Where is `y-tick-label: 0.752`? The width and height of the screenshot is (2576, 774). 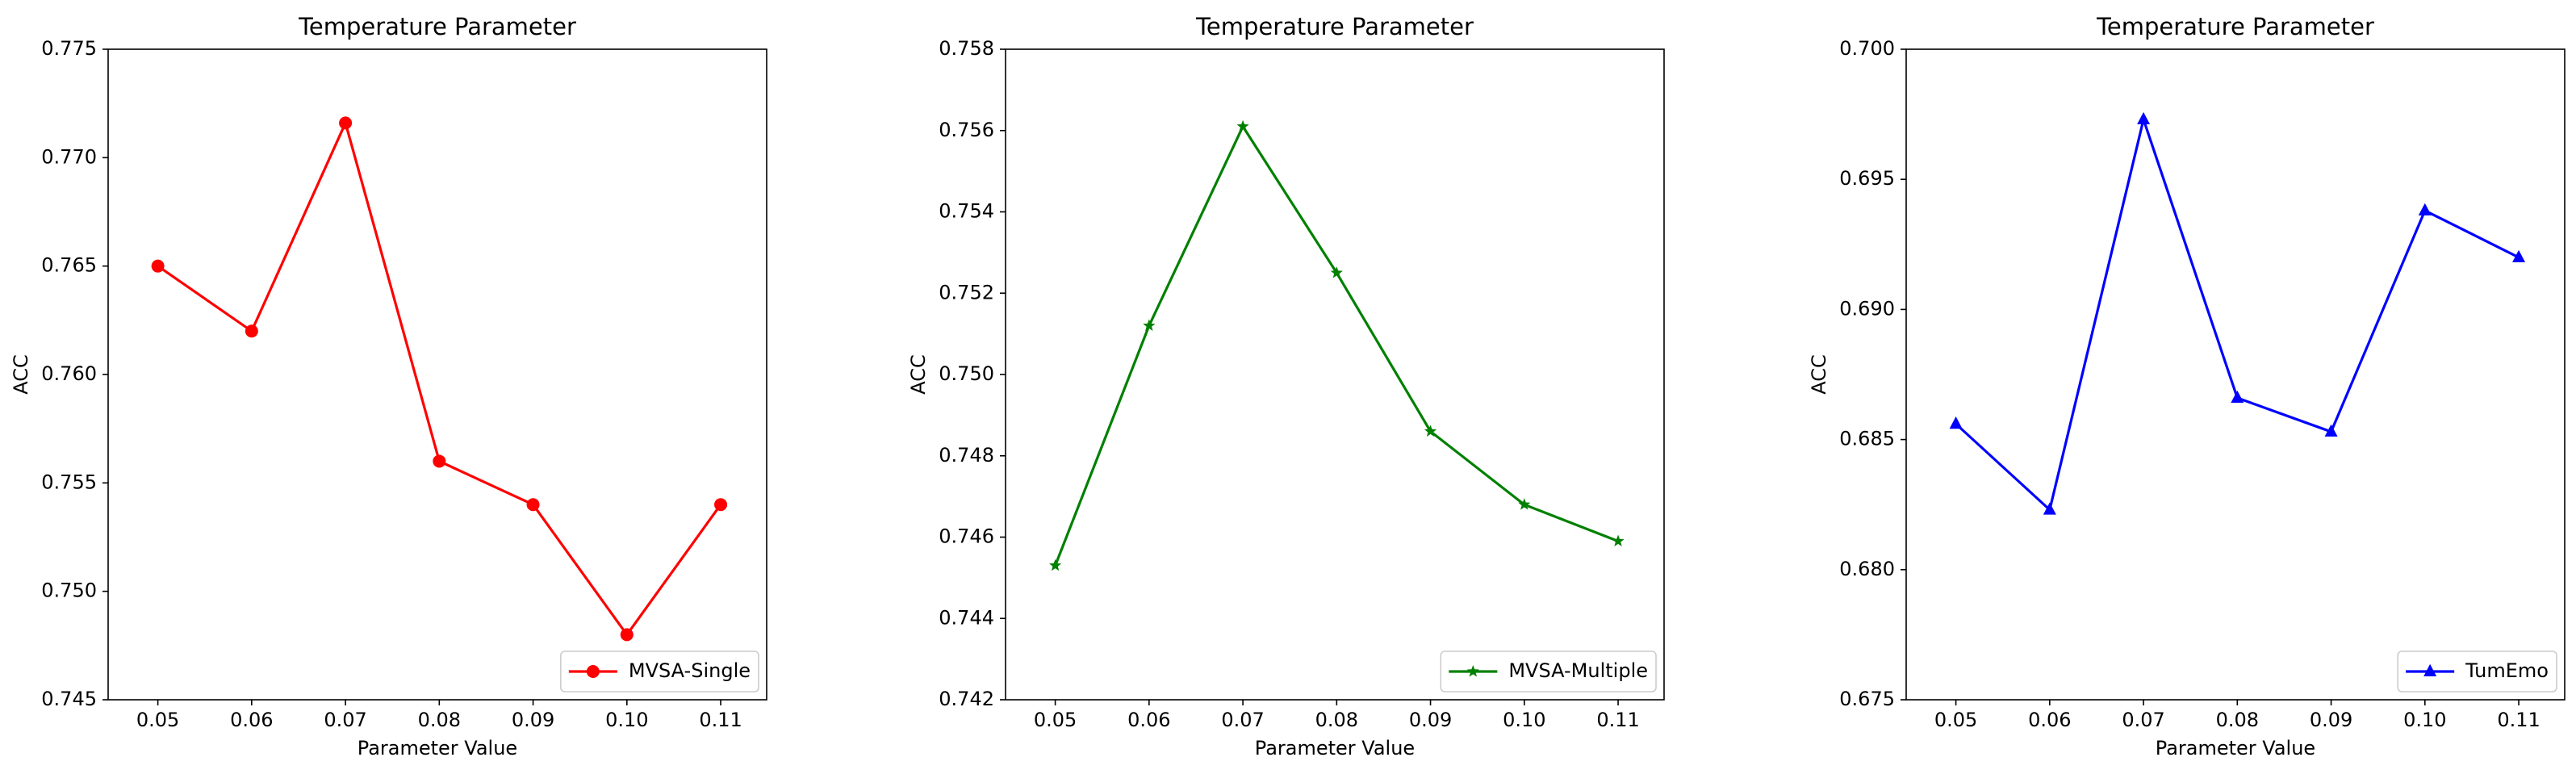
y-tick-label: 0.752 is located at coordinates (966, 292).